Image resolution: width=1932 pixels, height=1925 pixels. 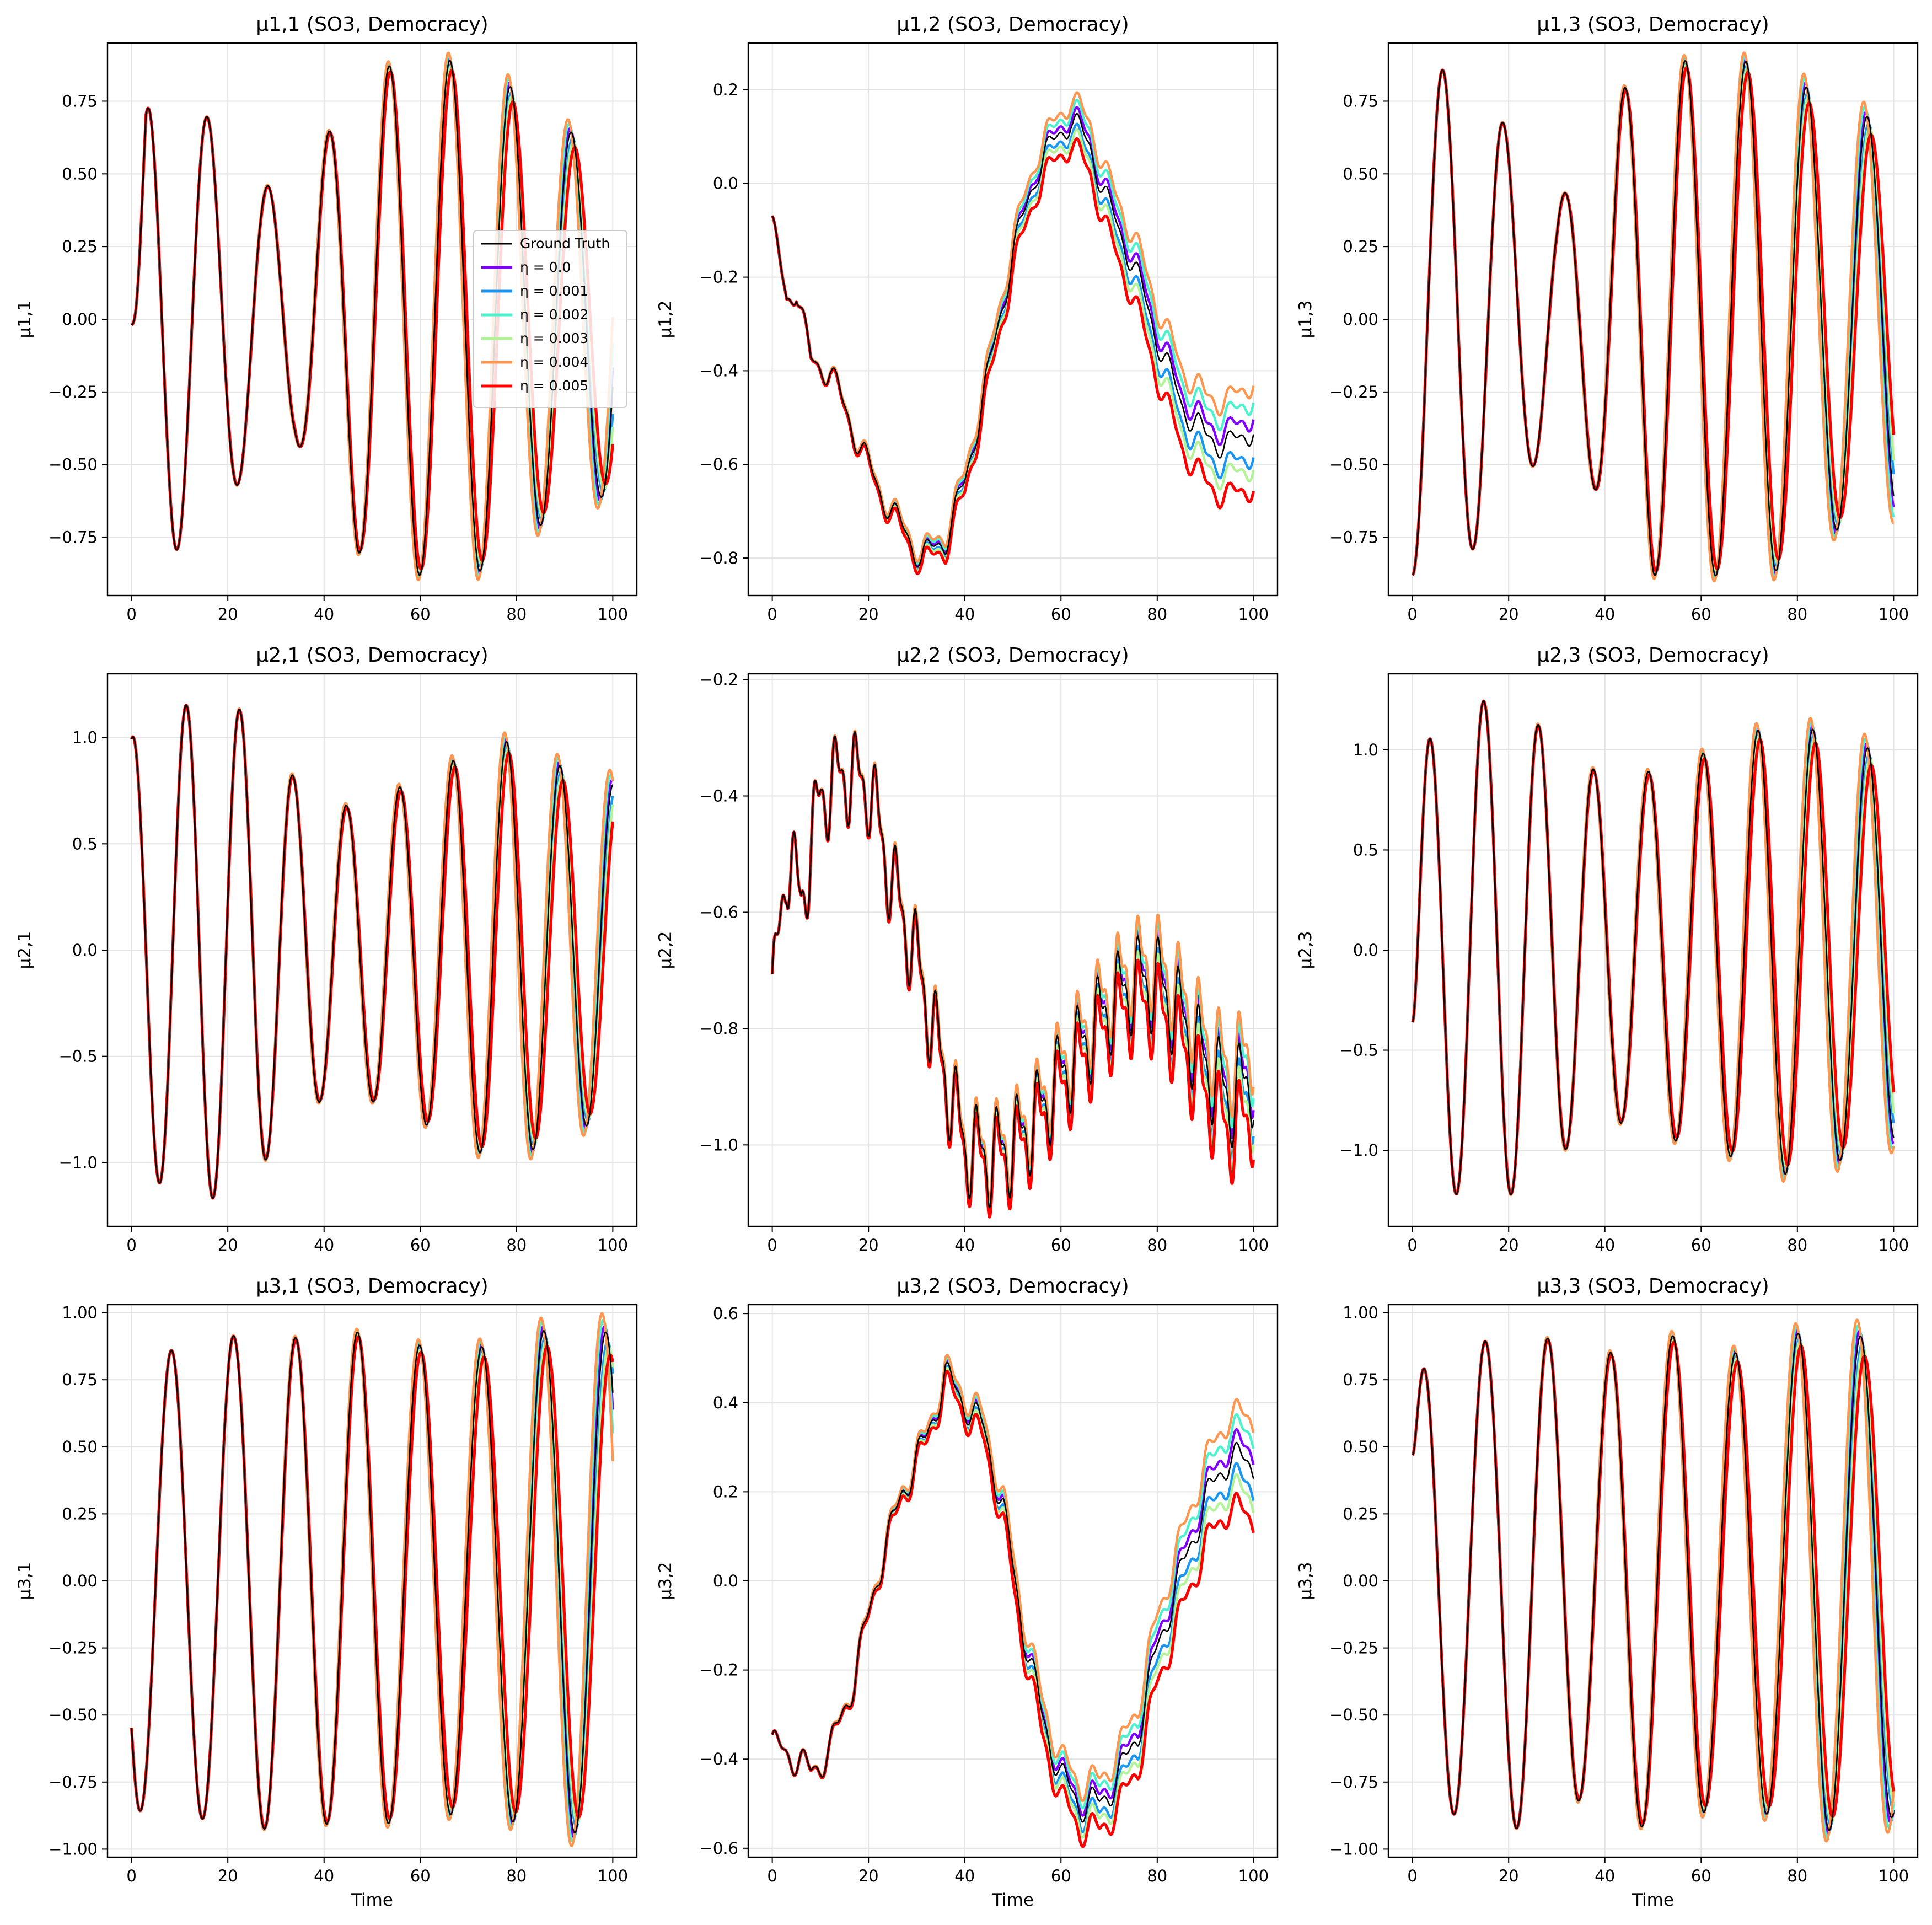 What do you see at coordinates (1653, 1286) in the screenshot?
I see `chart-title: μ3,3 (SO3, Democracy)` at bounding box center [1653, 1286].